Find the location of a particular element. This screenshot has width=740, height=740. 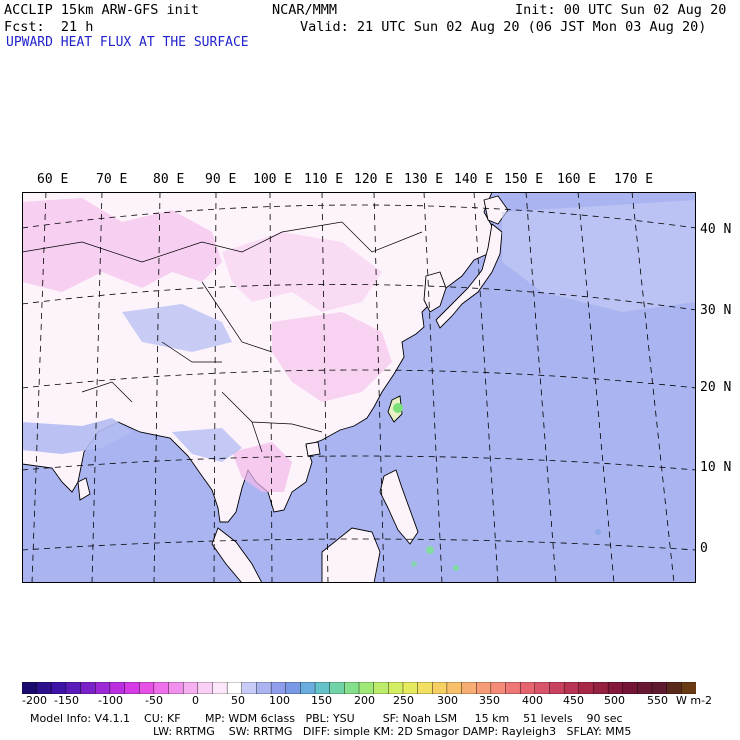

colorbar-tick: 350 is located at coordinates (489, 700).